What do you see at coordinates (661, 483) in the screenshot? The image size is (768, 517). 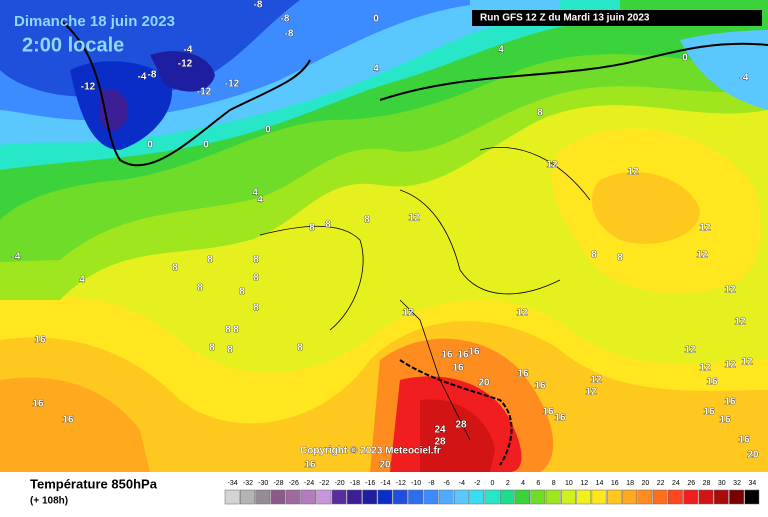 I see `scale-label: 22` at bounding box center [661, 483].